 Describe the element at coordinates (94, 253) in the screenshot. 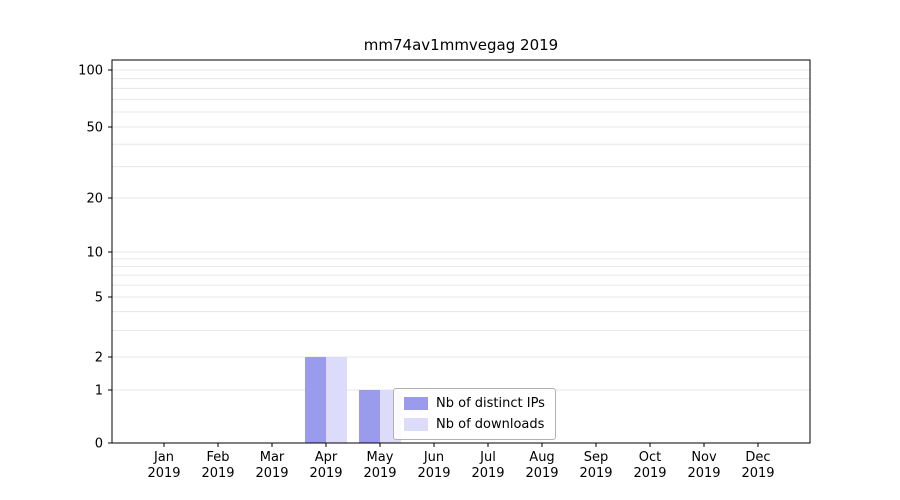

I see `y-tick-label: 10` at that location.